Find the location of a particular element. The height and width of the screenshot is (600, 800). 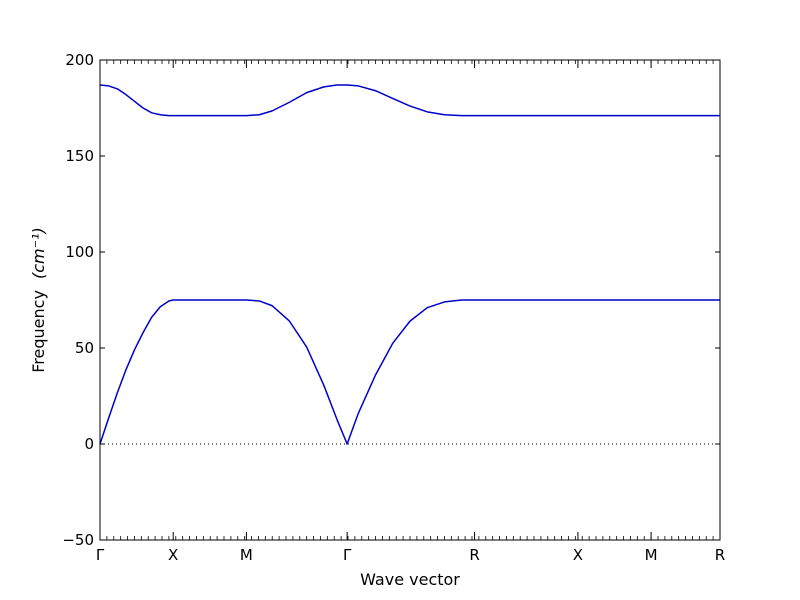

y-tick-label: 200 is located at coordinates (79, 60).